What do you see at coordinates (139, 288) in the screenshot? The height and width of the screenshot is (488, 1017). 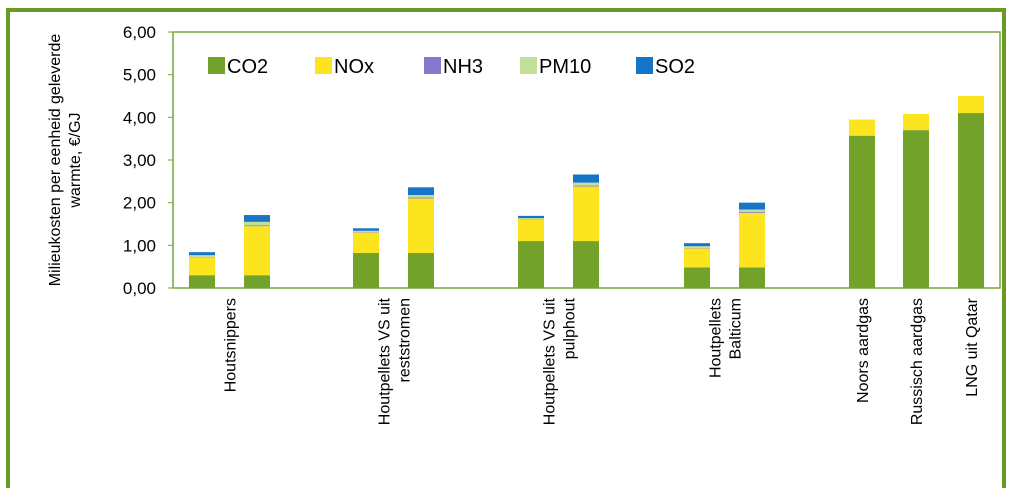 I see `y-tick-label: 0,00` at bounding box center [139, 288].